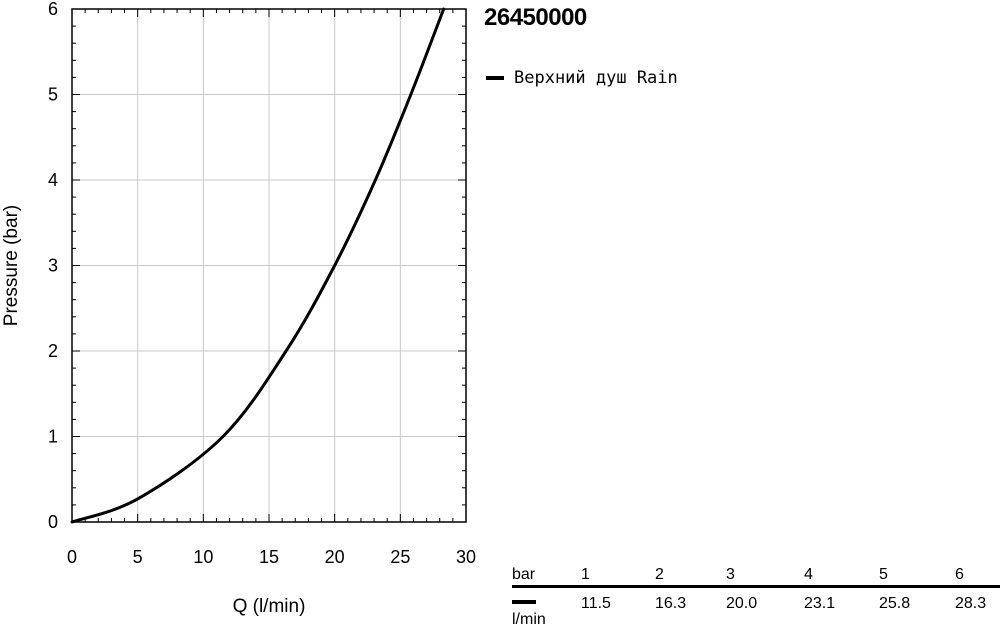  I want to click on table-pressure-unit: bar, so click(524, 574).